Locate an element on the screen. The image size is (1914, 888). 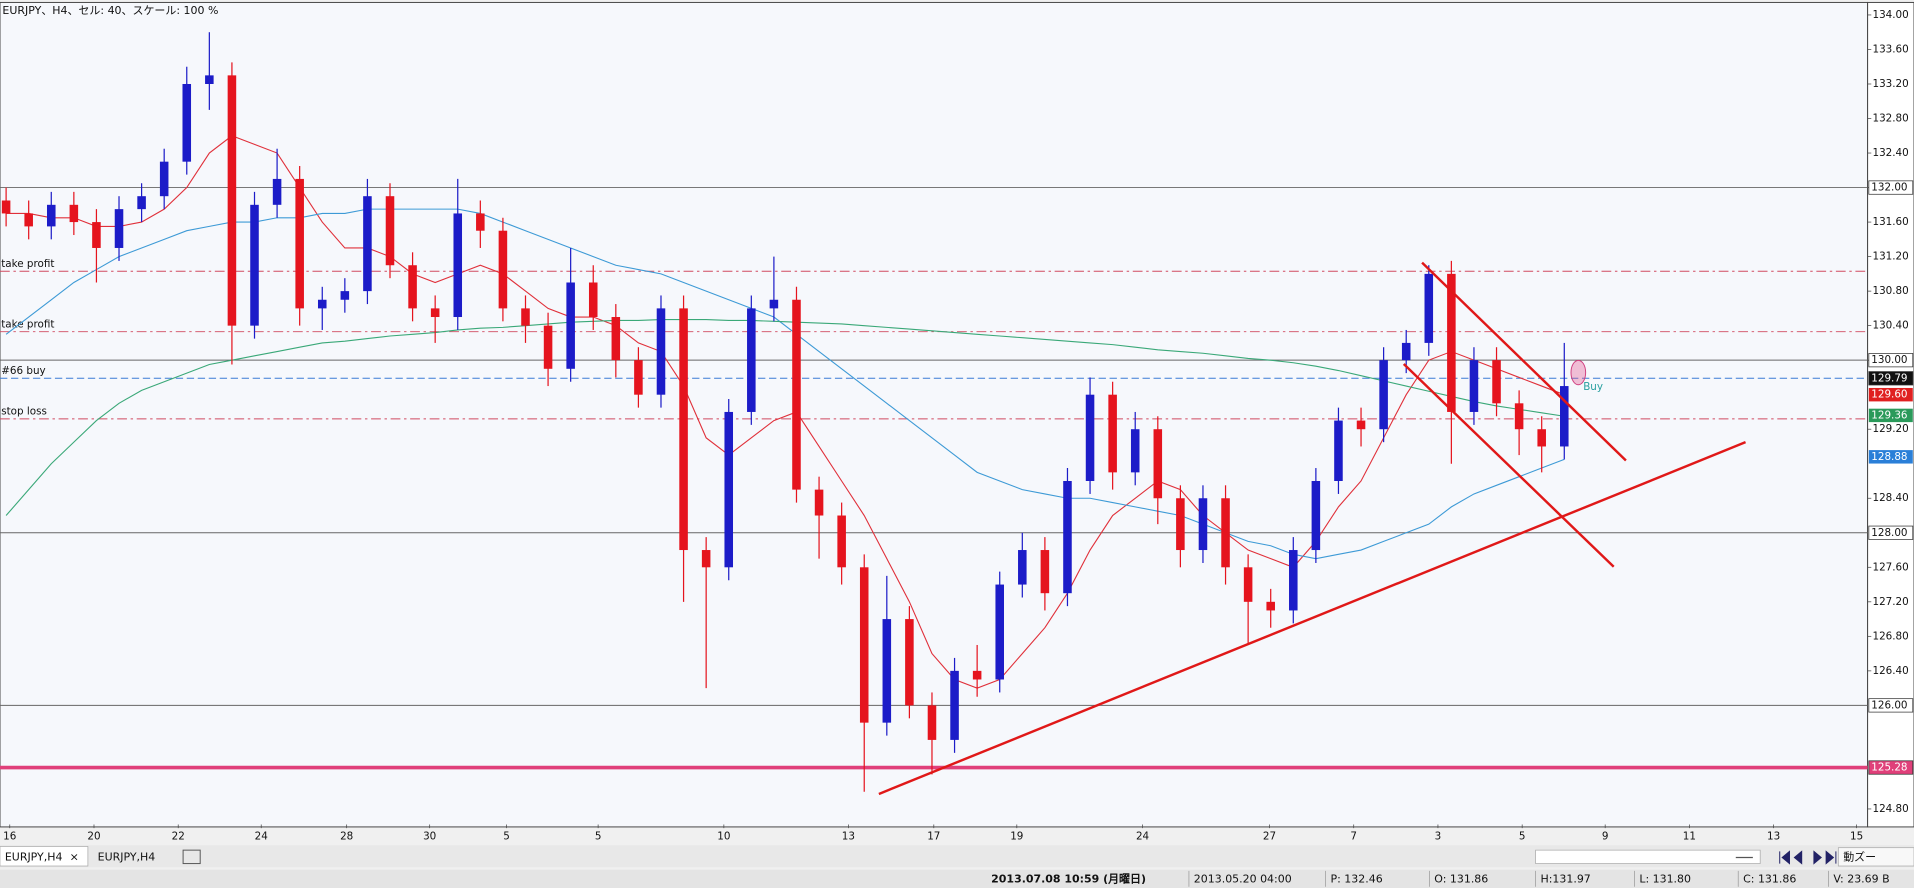
x-tick-label: 3 is located at coordinates (1438, 837).